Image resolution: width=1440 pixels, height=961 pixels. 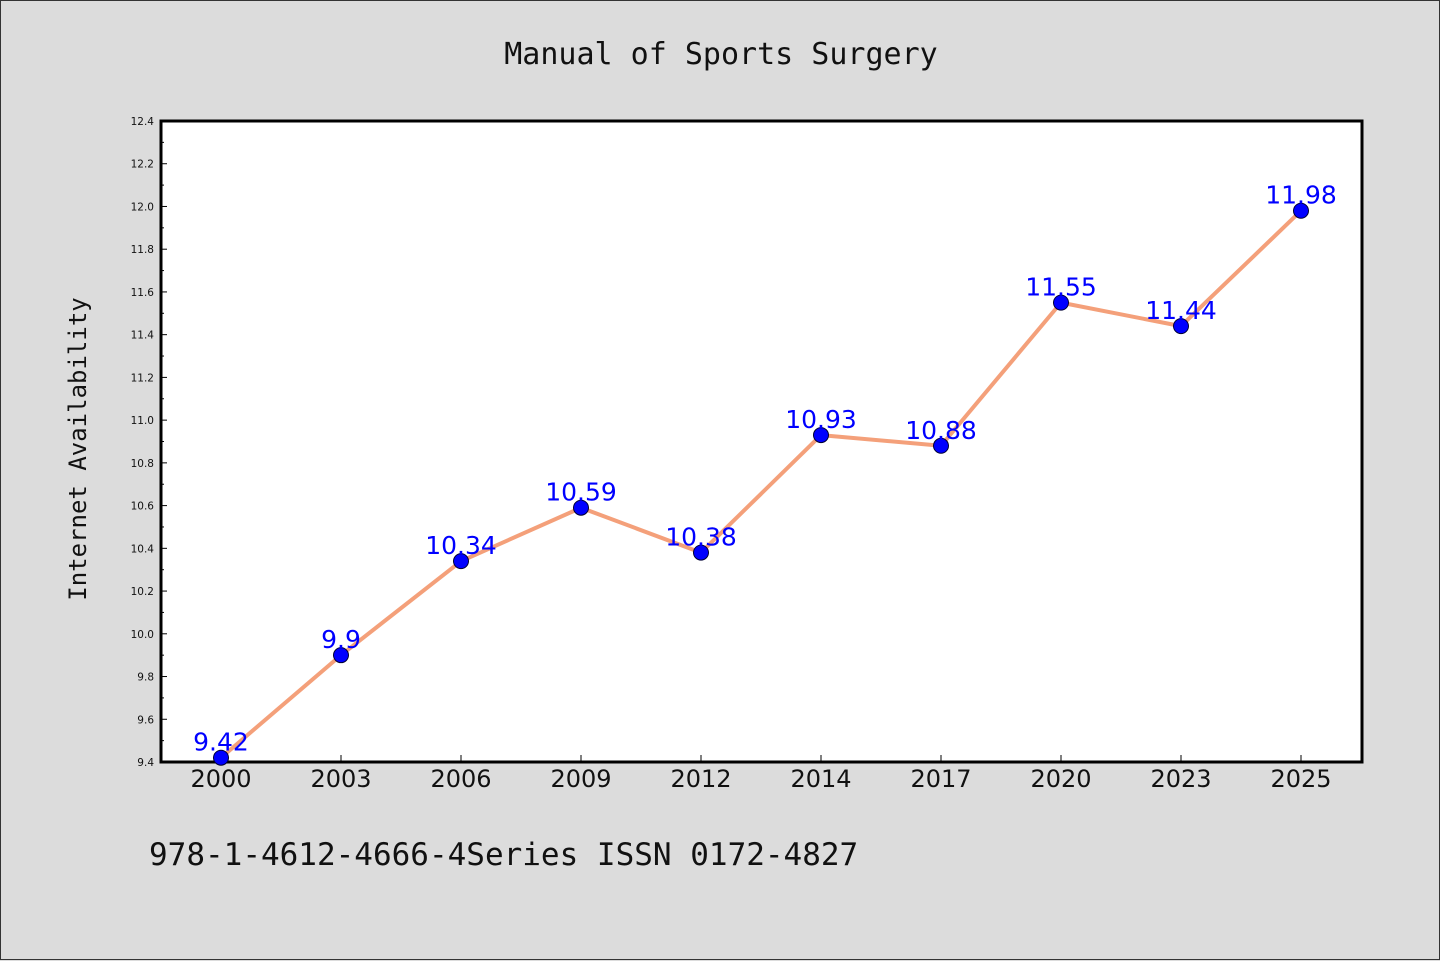 I want to click on data-label: 9.9, so click(x=341, y=639).